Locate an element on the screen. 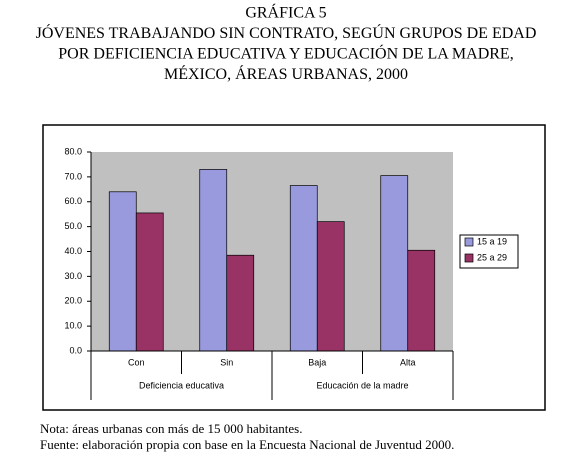 This screenshot has height=459, width=573. chart-title: GRÁFICA 5 is located at coordinates (285, 12).